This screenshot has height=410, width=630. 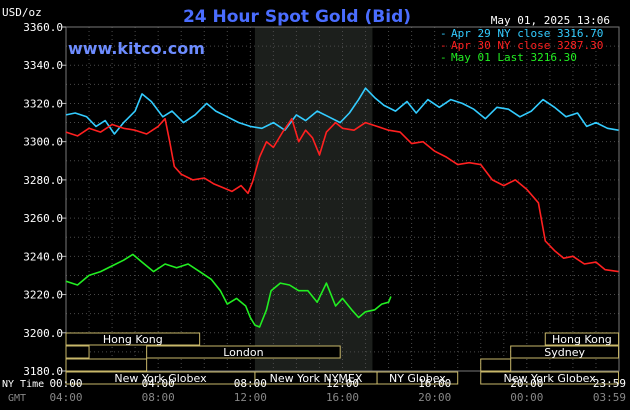 What do you see at coordinates (43, 371) in the screenshot?
I see `y-tick-label: 3180.0` at bounding box center [43, 371].